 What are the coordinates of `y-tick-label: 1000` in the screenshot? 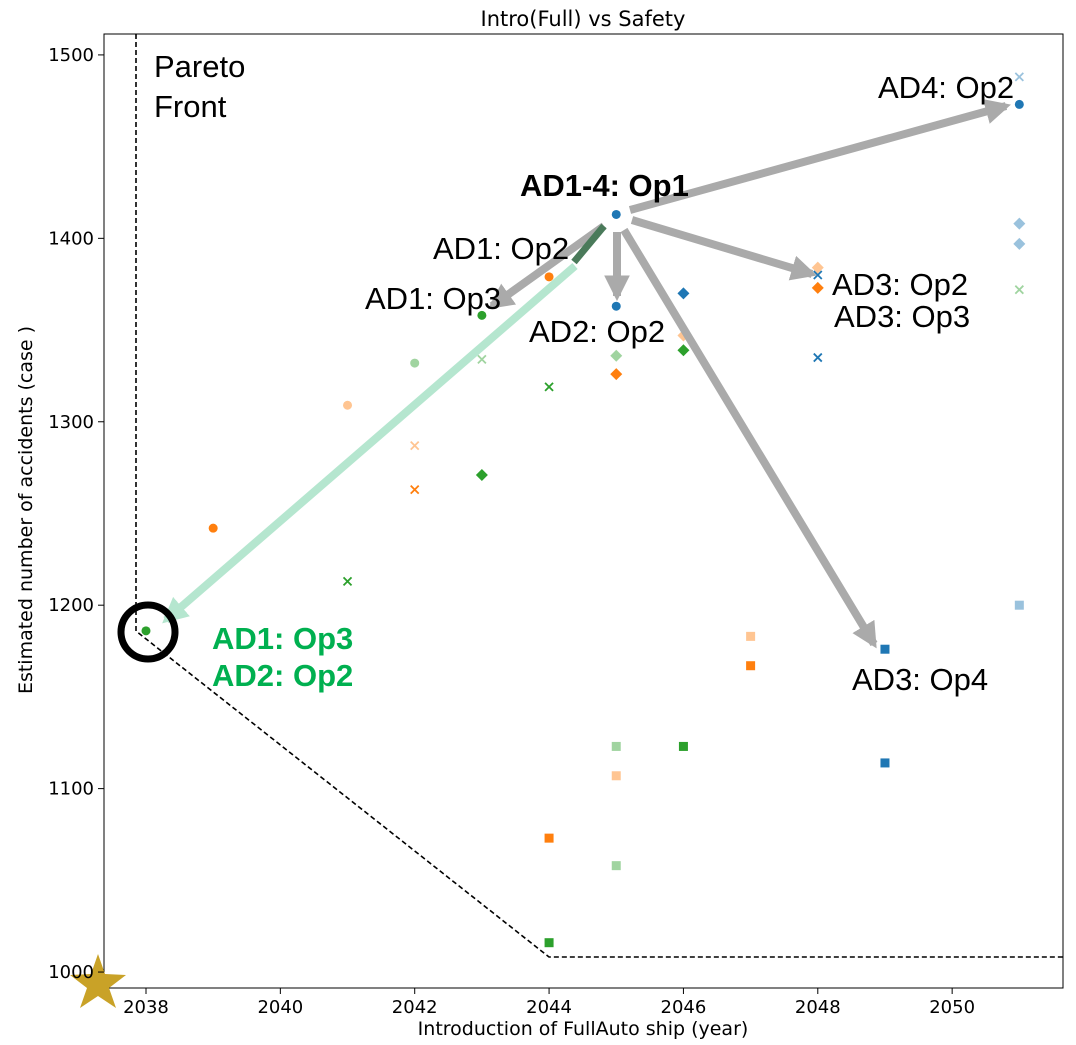 It's located at (71, 972).